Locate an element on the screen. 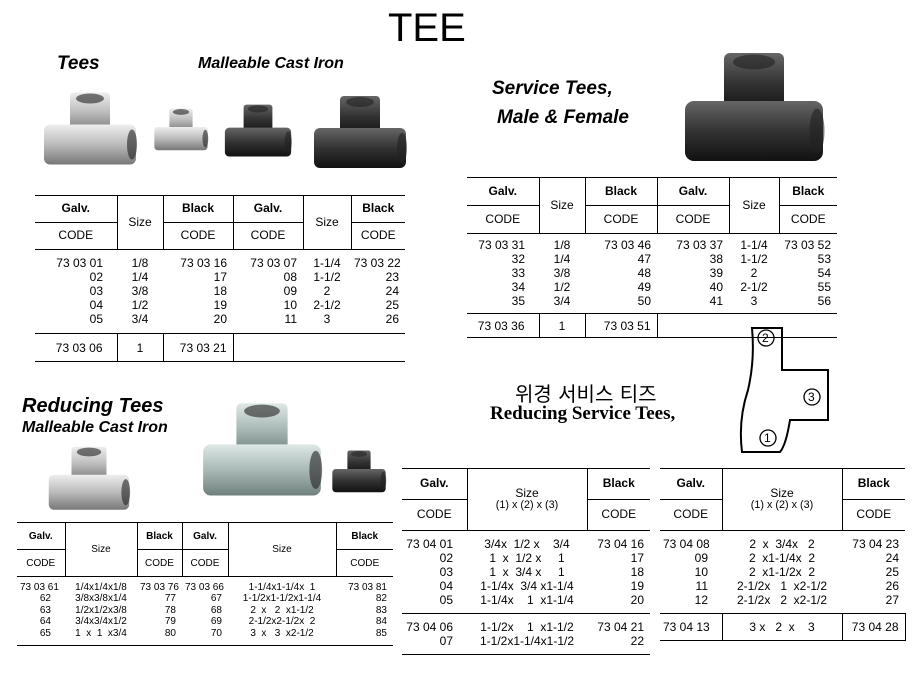  table-row: 73 04 01 3/4x 1/2 x 3/4 73 04 16 is located at coordinates (526, 541).